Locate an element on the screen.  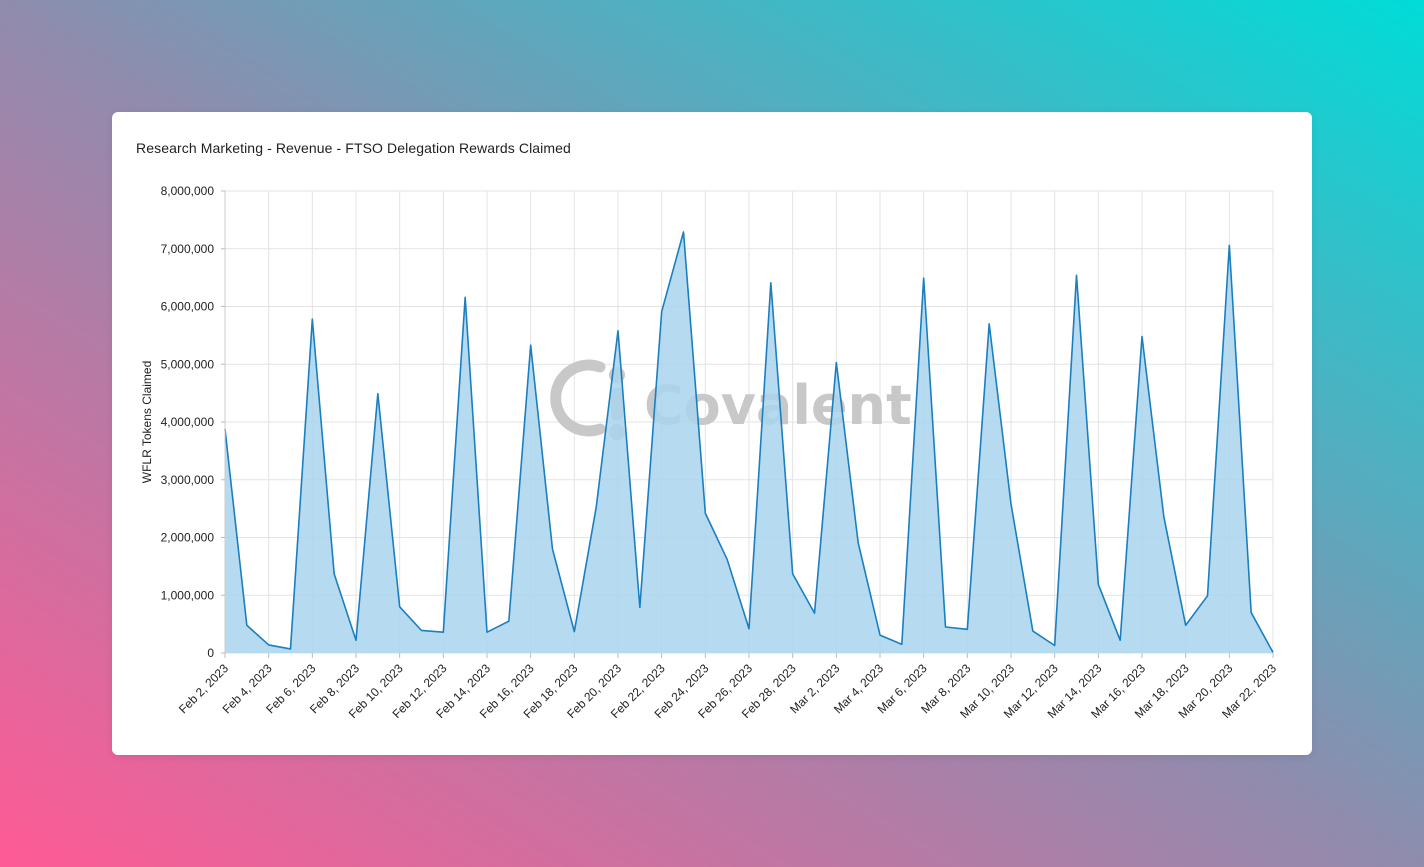
y-tick-label: 0 is located at coordinates (210, 653).